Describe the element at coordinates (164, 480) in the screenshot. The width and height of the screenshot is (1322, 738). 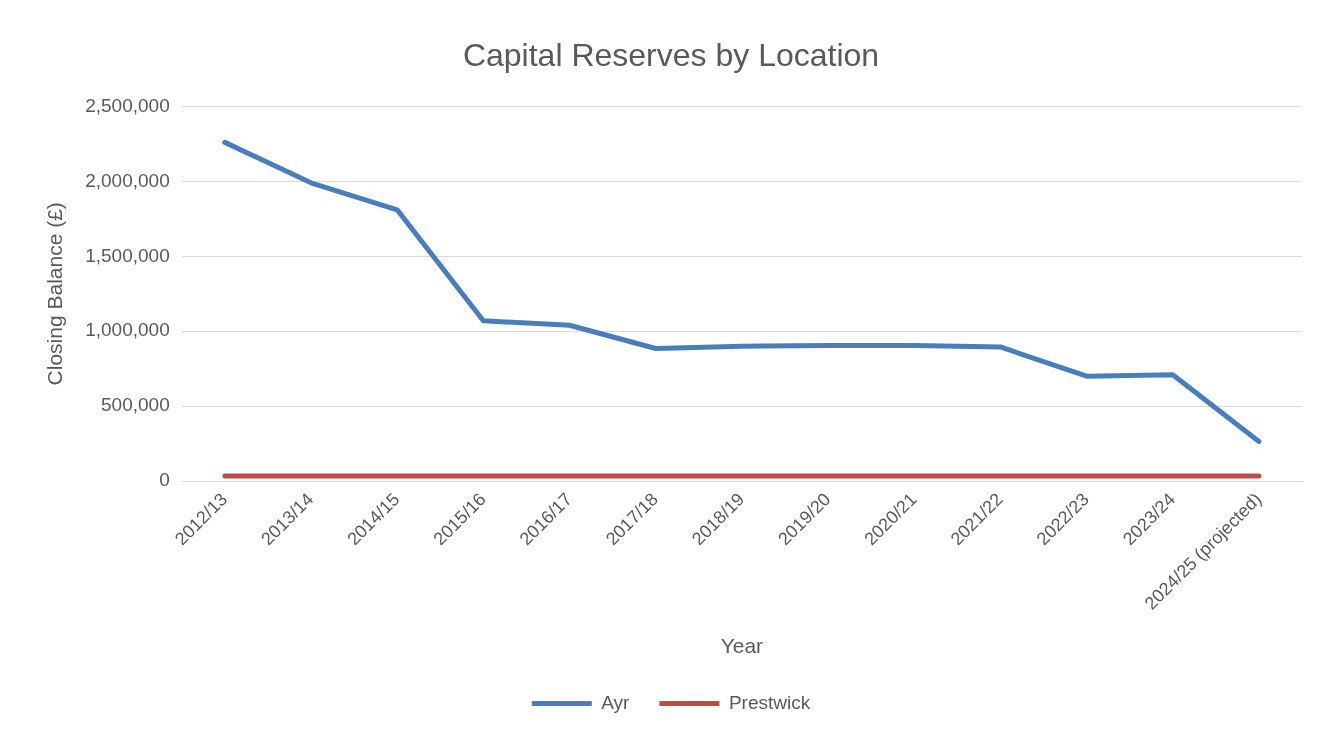
I see `y-tick-label: 0` at that location.